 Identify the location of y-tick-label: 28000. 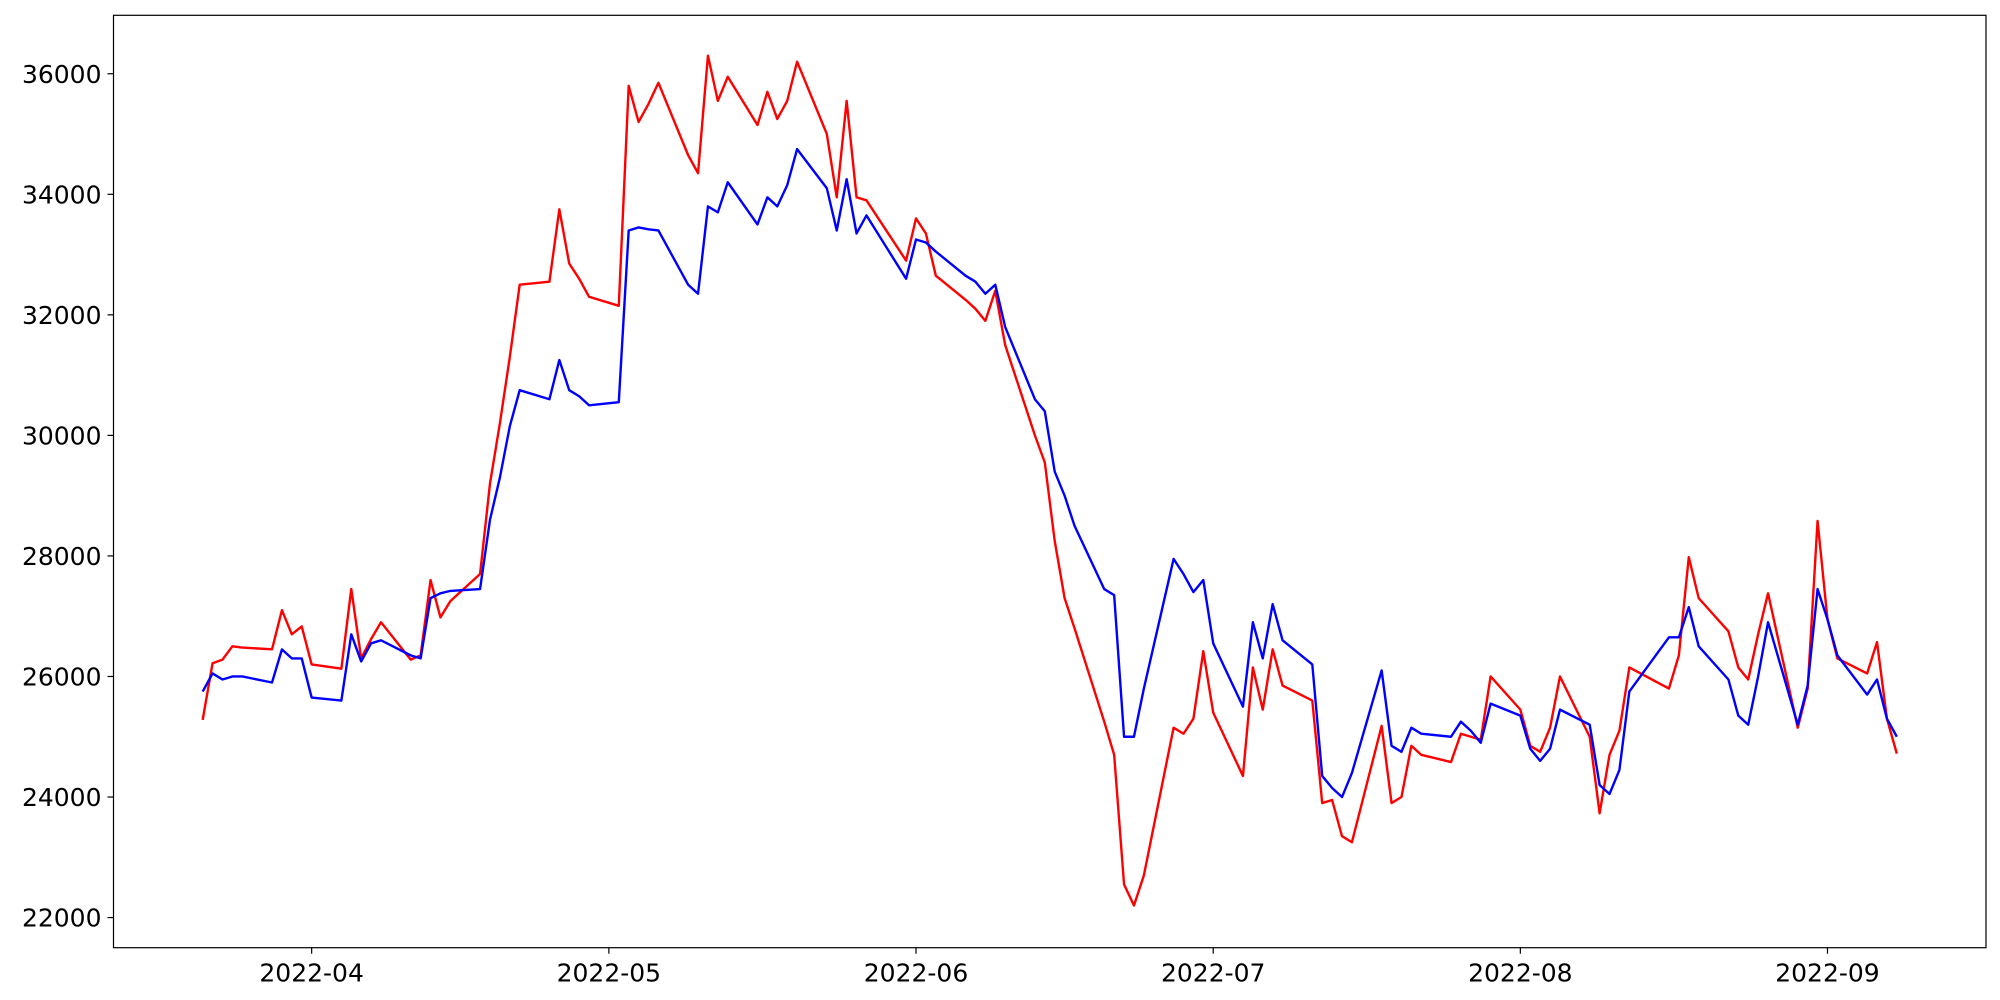
(62, 556).